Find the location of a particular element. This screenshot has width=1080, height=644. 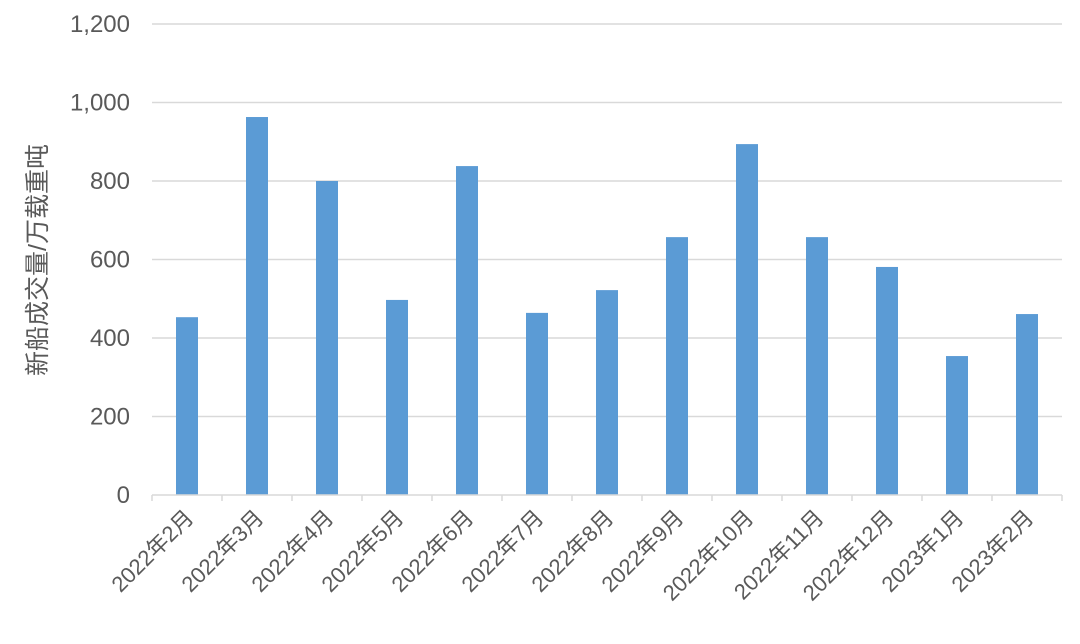

y-tick-label: 1,200 is located at coordinates (100, 24).